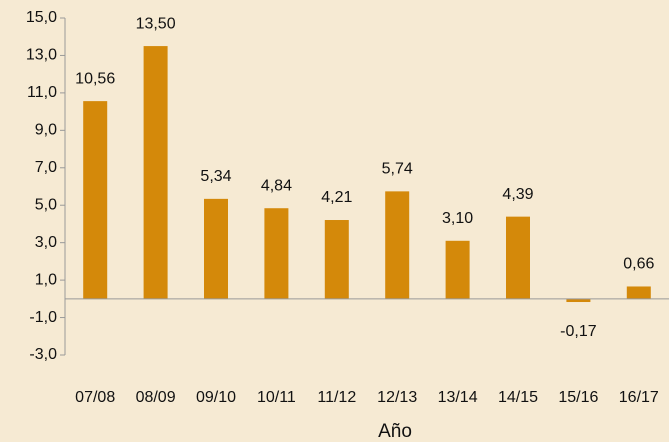 This screenshot has width=669, height=442. What do you see at coordinates (41, 55) in the screenshot?
I see `y-tick-label: 13,0` at bounding box center [41, 55].